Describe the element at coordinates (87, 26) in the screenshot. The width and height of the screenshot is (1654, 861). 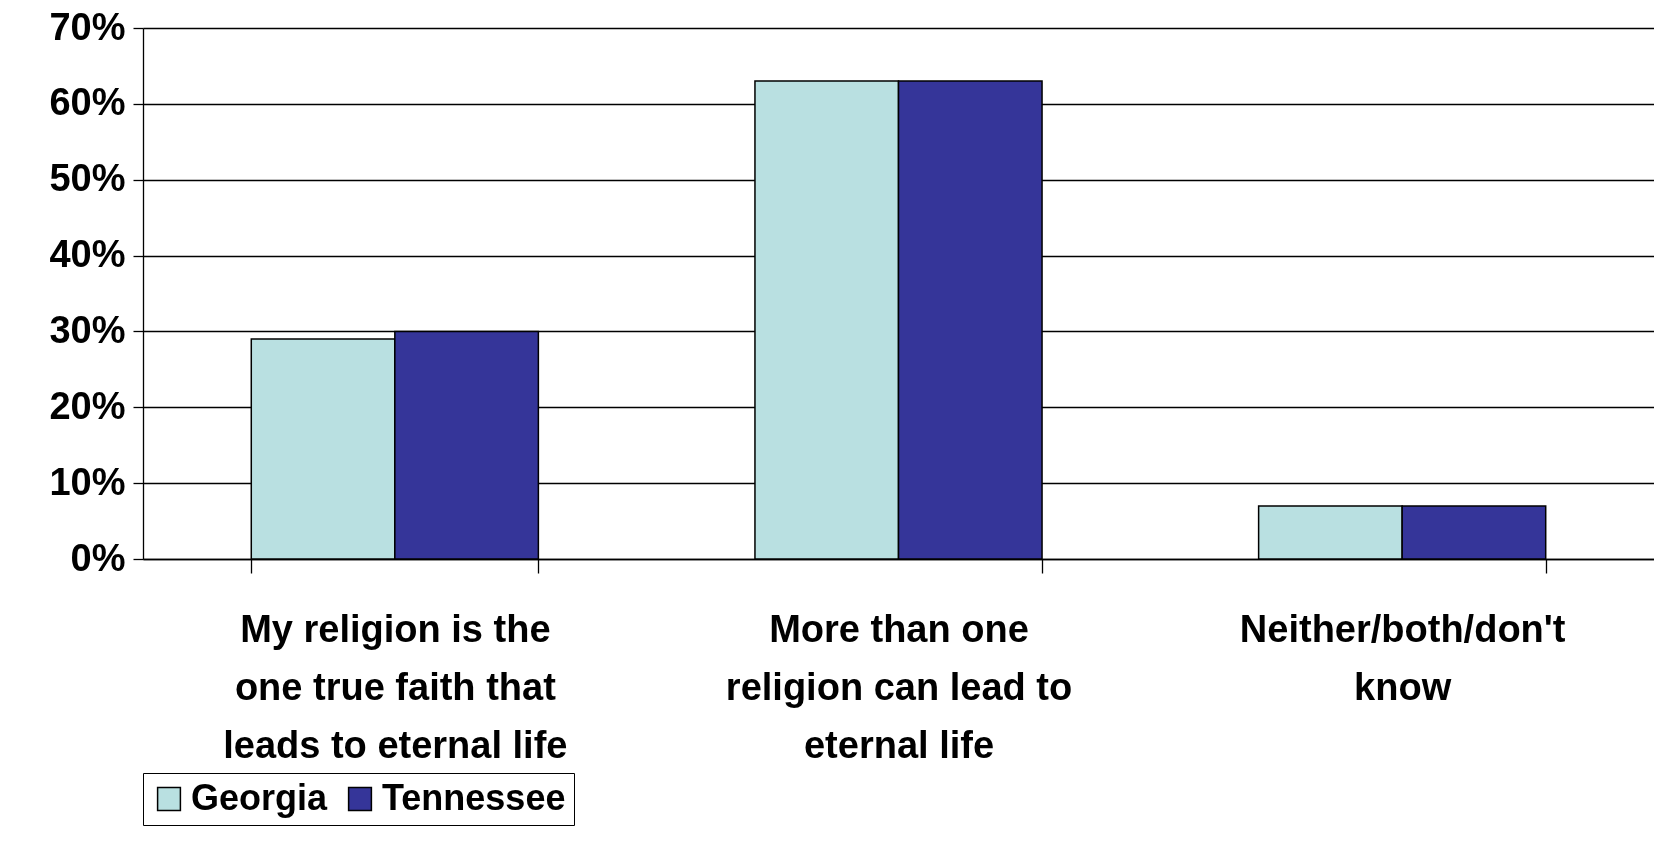
I see `y-tick-label: 70%` at that location.